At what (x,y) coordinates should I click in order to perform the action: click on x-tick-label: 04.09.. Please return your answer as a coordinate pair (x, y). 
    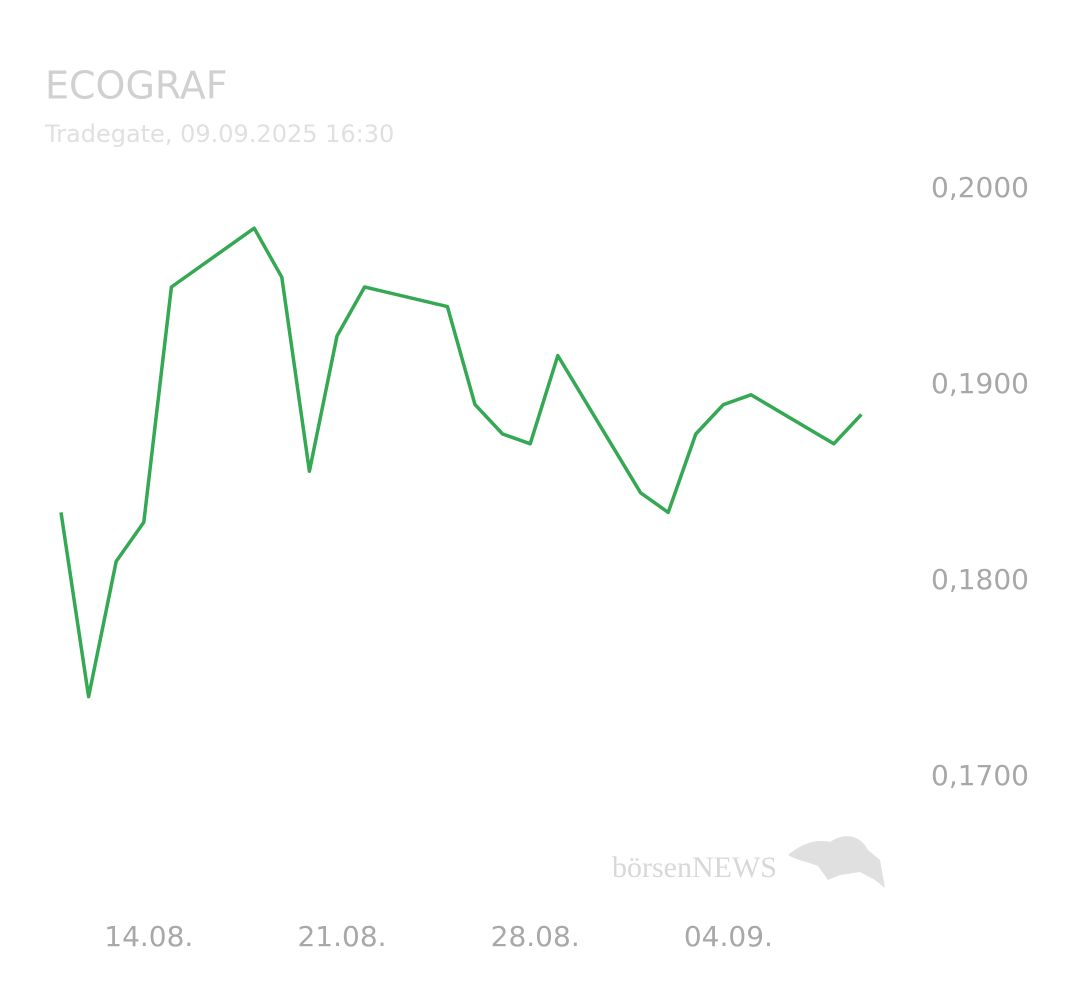
    Looking at the image, I should click on (728, 936).